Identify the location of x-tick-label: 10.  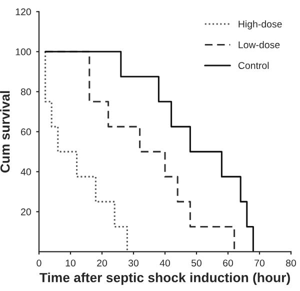
(71, 263).